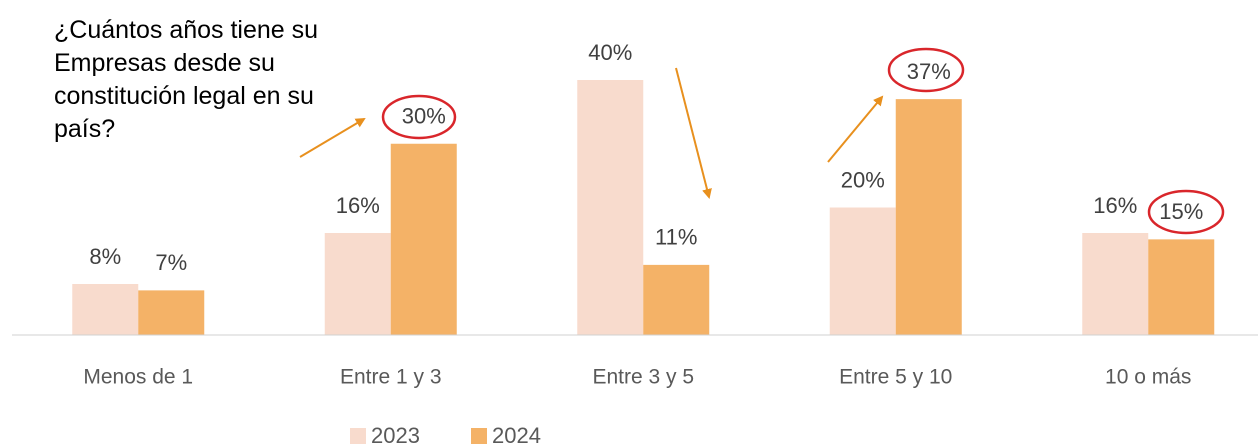 This screenshot has height=446, width=1258. I want to click on data-label: 7%, so click(171, 262).